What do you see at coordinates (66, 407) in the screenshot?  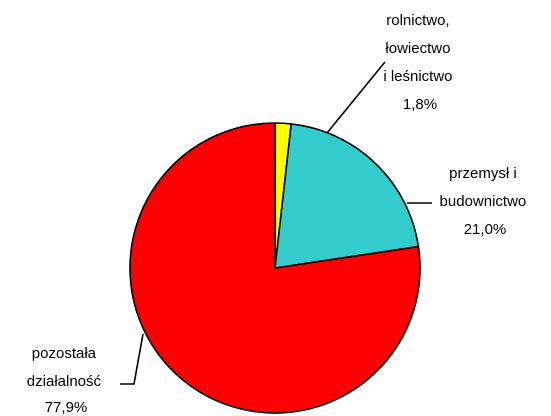 I see `slice-value-other: 77,9%` at bounding box center [66, 407].